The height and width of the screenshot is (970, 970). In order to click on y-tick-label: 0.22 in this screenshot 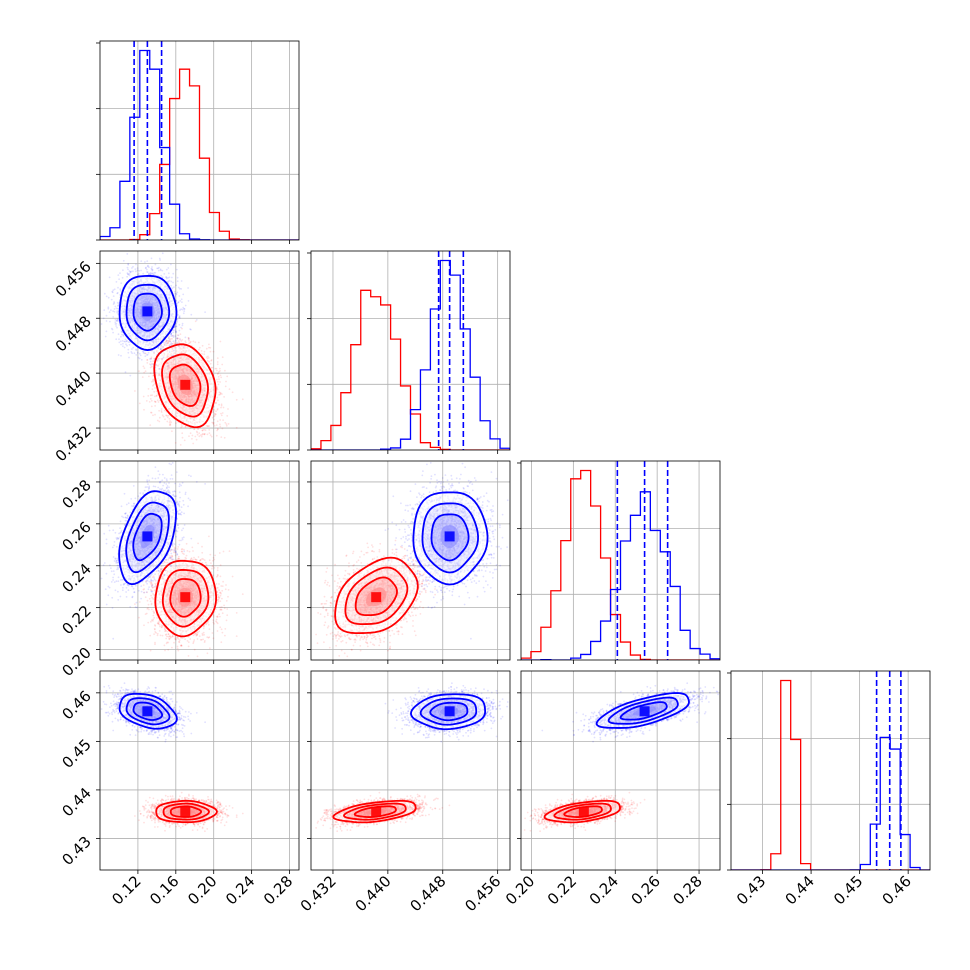, I will do `click(76, 620)`.